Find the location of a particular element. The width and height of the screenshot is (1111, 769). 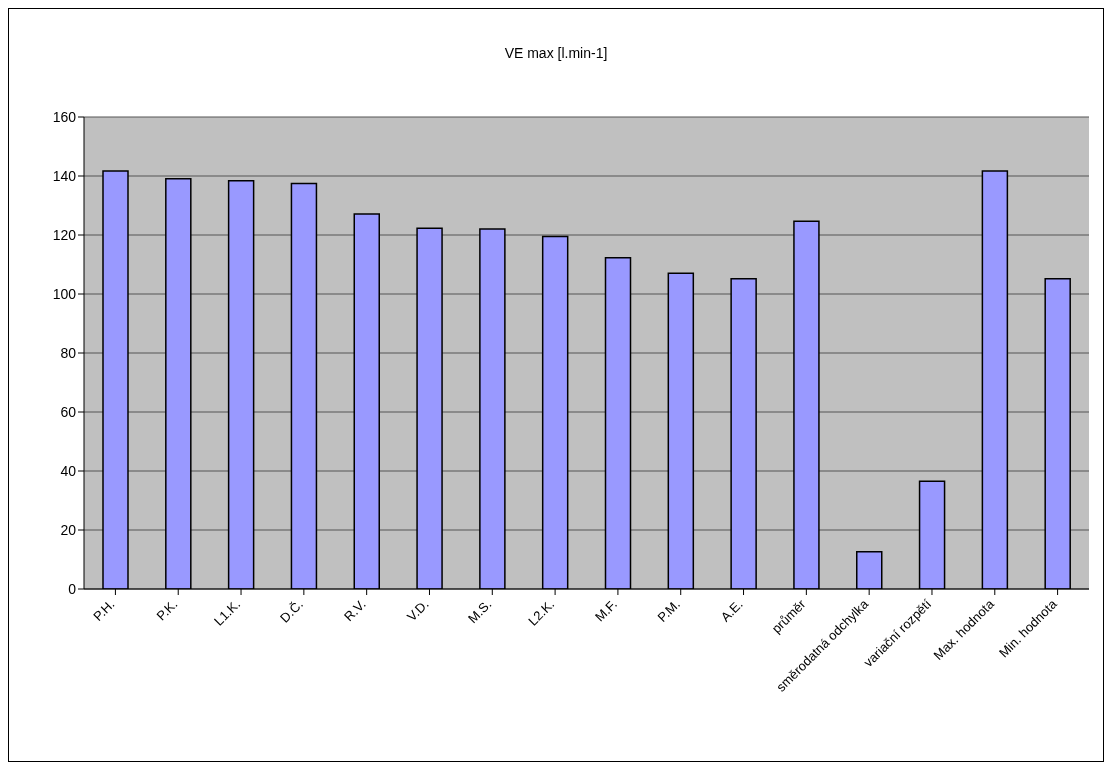

x-tick-label: D.Č. is located at coordinates (291, 611).